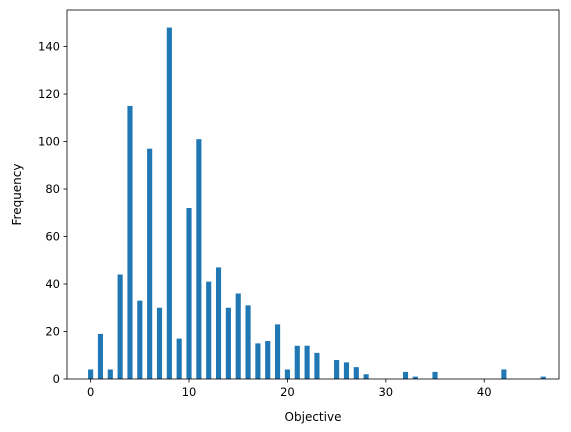  What do you see at coordinates (52, 189) in the screenshot?
I see `y-tick-label: 80` at bounding box center [52, 189].